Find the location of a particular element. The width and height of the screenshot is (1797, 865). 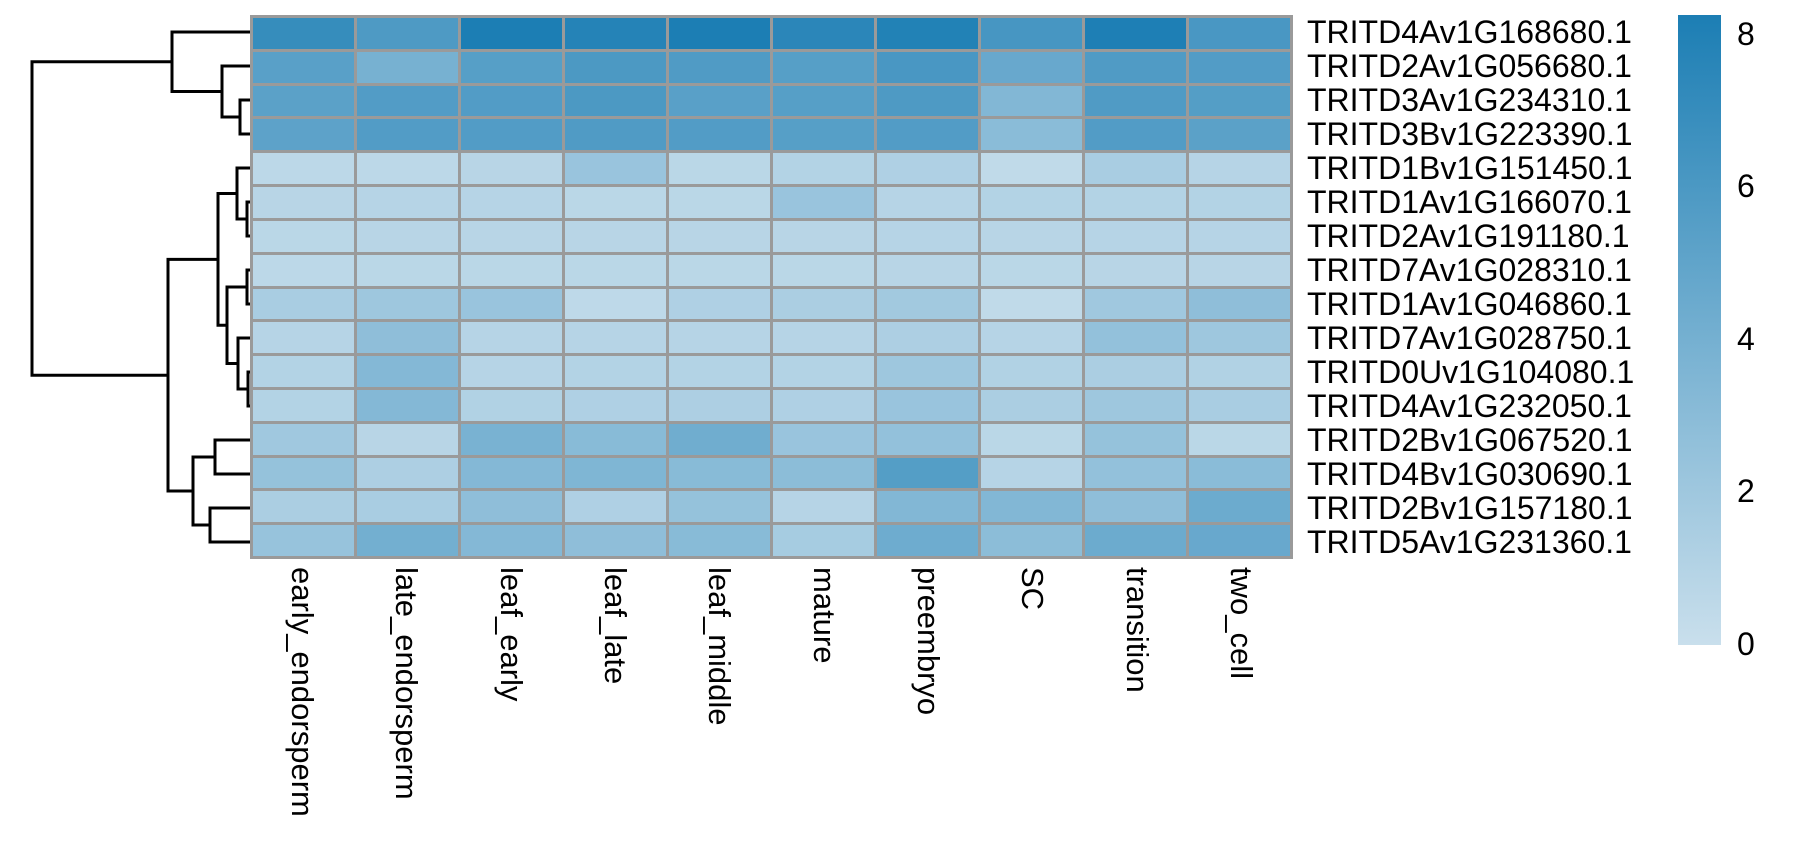

row-label: TRITD4Bv1G030690.1 is located at coordinates (1470, 474).